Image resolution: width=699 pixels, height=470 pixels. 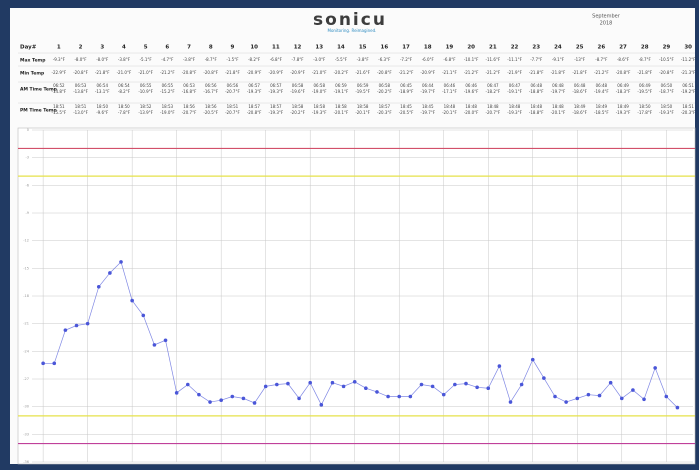 I want to click on y-tick-label: -30, so click(x=26, y=407).